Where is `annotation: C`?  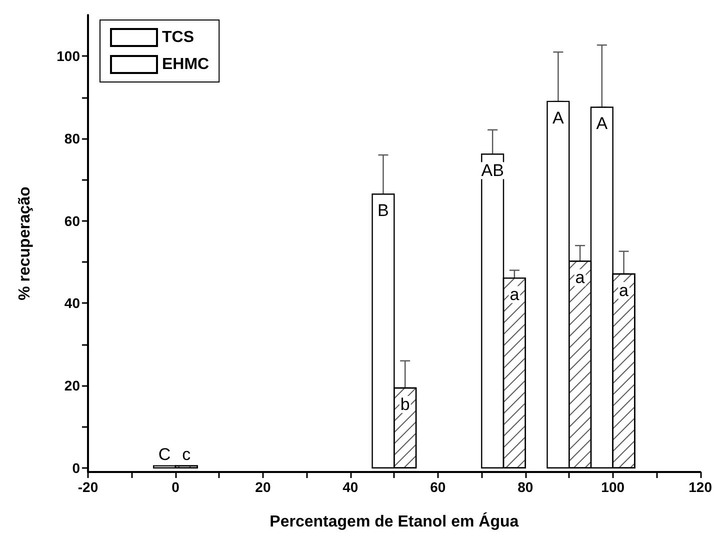 annotation: C is located at coordinates (164, 454).